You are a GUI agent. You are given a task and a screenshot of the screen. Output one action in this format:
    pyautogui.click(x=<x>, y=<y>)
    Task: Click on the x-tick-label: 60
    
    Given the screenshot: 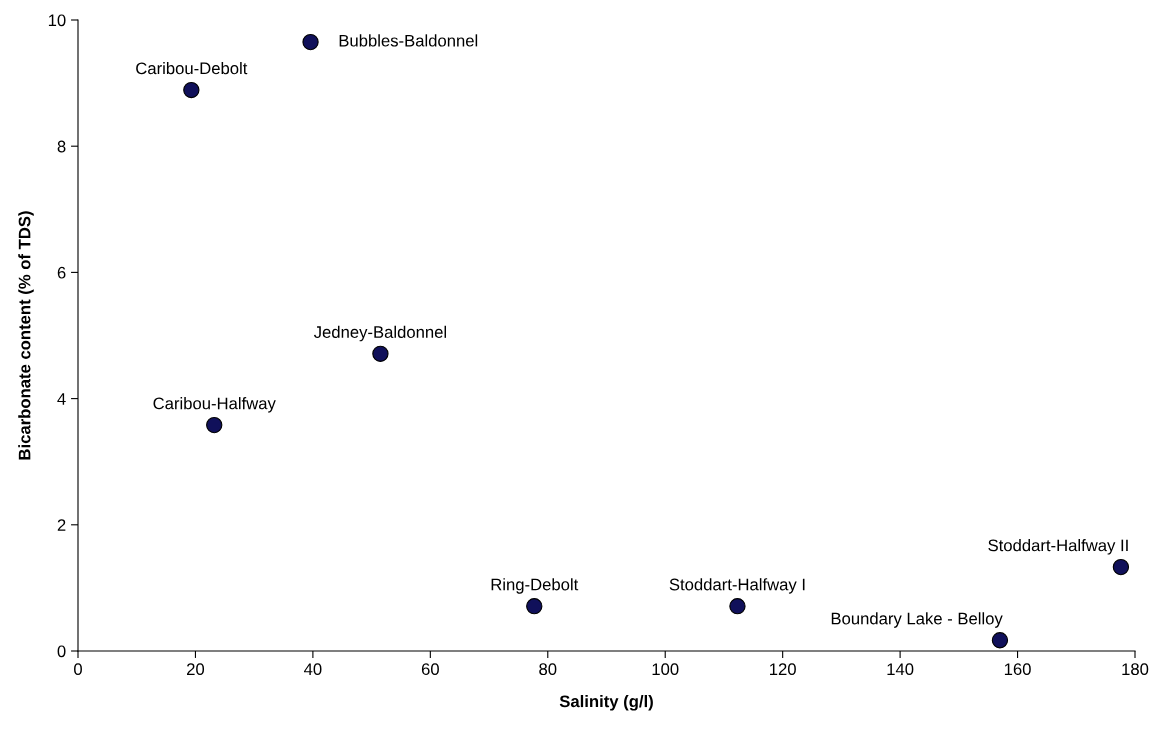 What is the action you would take?
    pyautogui.click(x=430, y=669)
    